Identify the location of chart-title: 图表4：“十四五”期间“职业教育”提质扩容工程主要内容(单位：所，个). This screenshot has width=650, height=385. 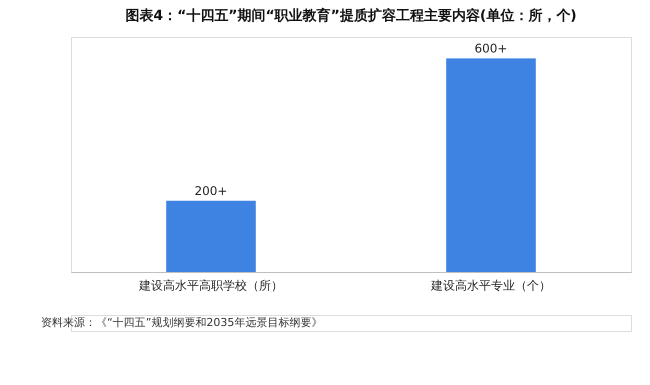
(351, 15).